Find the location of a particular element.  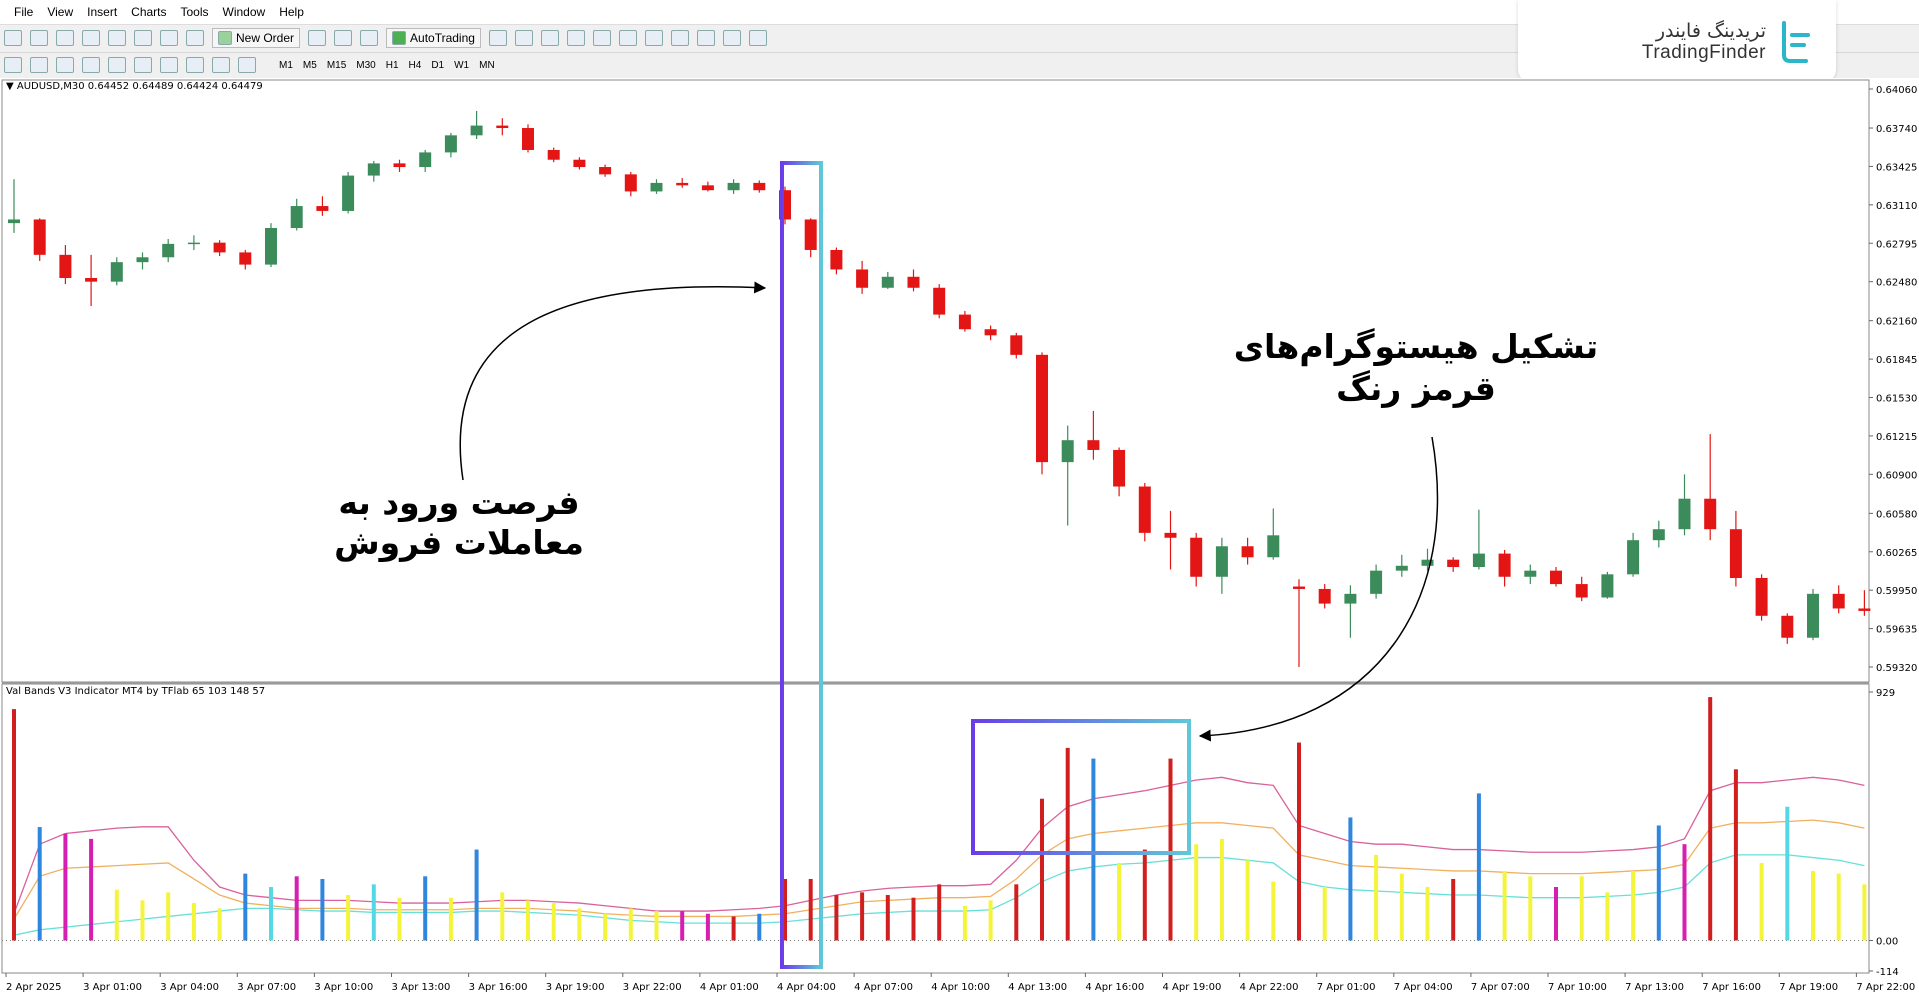

auto-trading-button: AutoTrading is located at coordinates (433, 38).